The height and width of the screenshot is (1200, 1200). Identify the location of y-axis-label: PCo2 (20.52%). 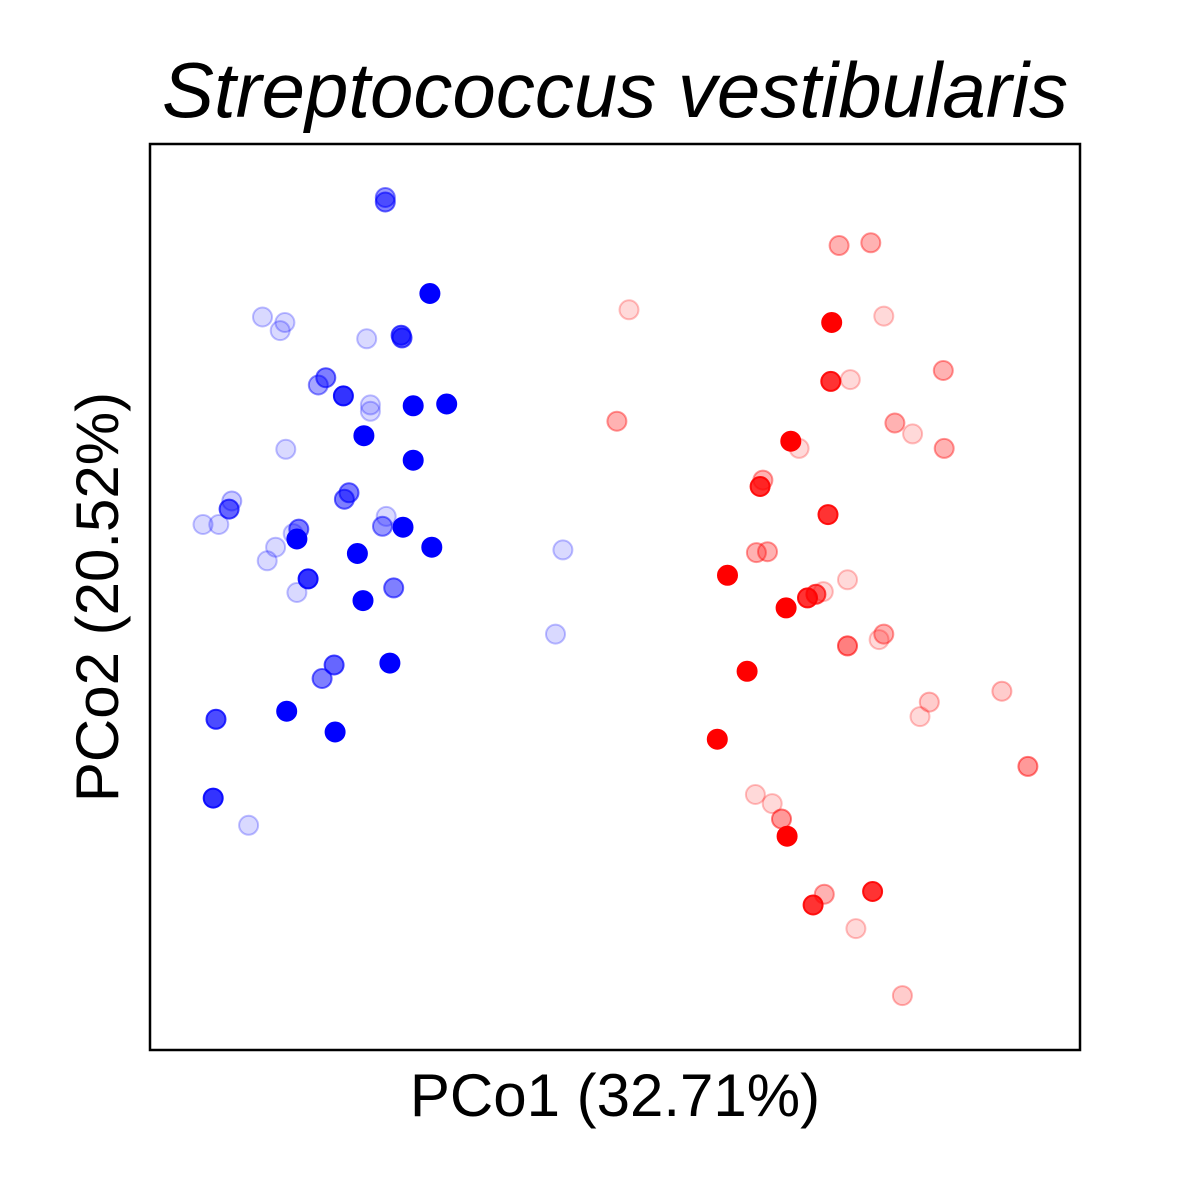
(97, 597).